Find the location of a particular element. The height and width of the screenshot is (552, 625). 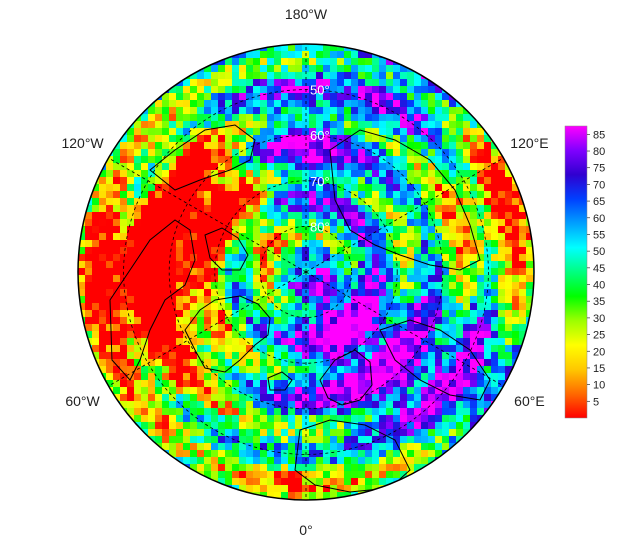

colorbar-tick-label: 70 is located at coordinates (599, 185).